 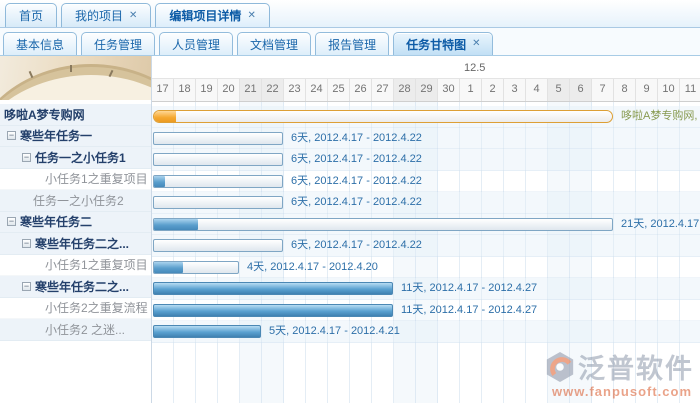 I want to click on module-tab-5: 任务甘特图 ✕, so click(x=443, y=43).